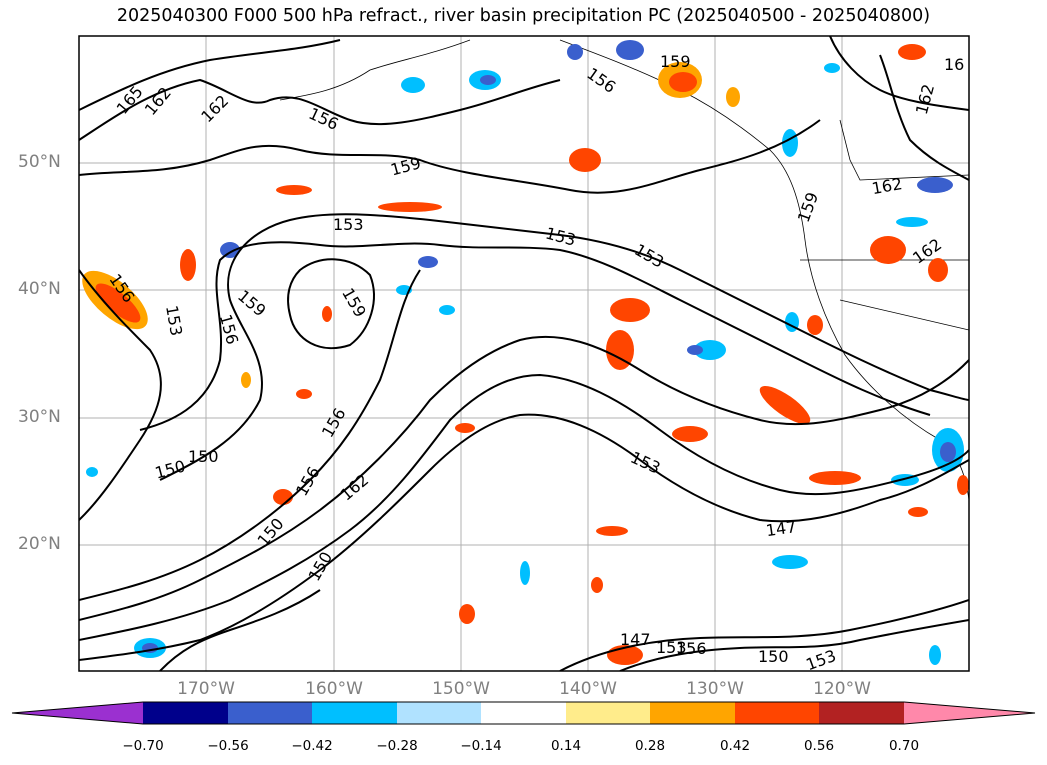 This screenshot has height=765, width=1047. What do you see at coordinates (143, 746) in the screenshot?
I see `colorbar-tick-label: −0.70` at bounding box center [143, 746].